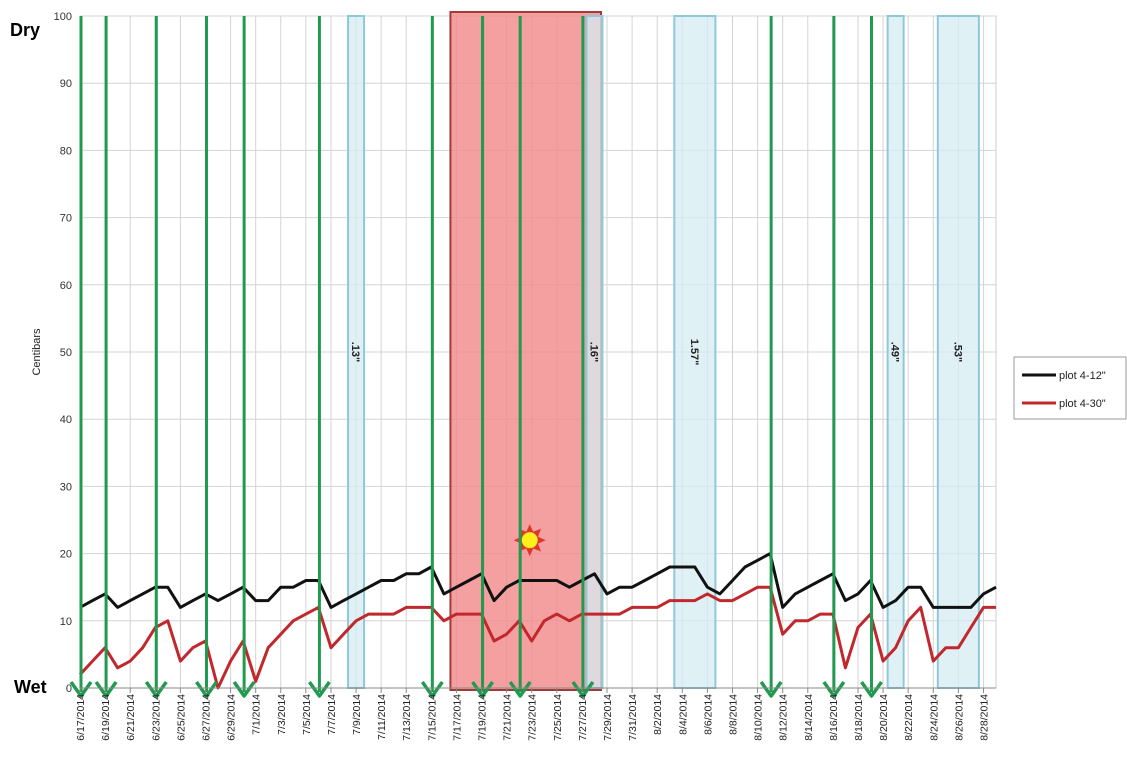  What do you see at coordinates (834, 717) in the screenshot?
I see `x-tick-label: 8/16/2014` at bounding box center [834, 717].